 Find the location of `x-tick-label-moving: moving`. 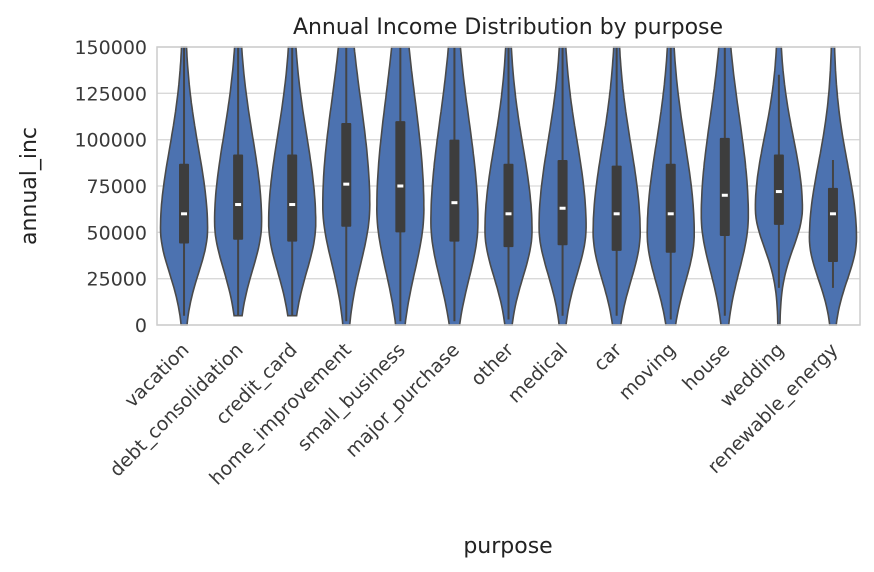

x-tick-label-moving: moving is located at coordinates (648, 372).